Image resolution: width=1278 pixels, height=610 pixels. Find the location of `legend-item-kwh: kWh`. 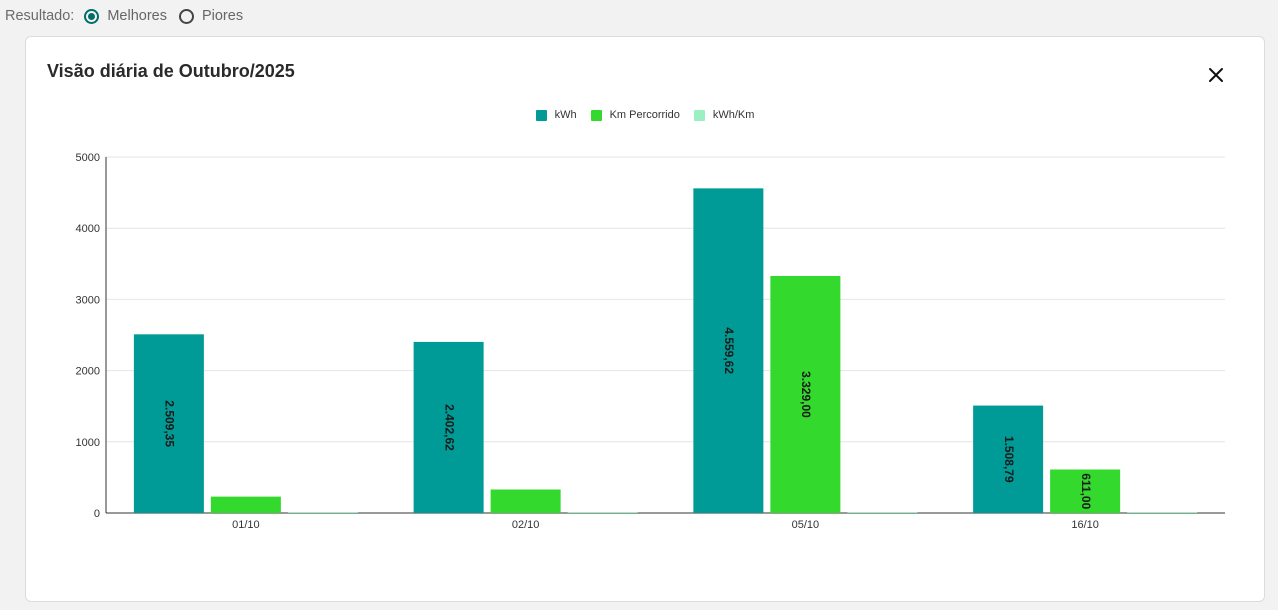

legend-item-kwh: kWh is located at coordinates (556, 115).